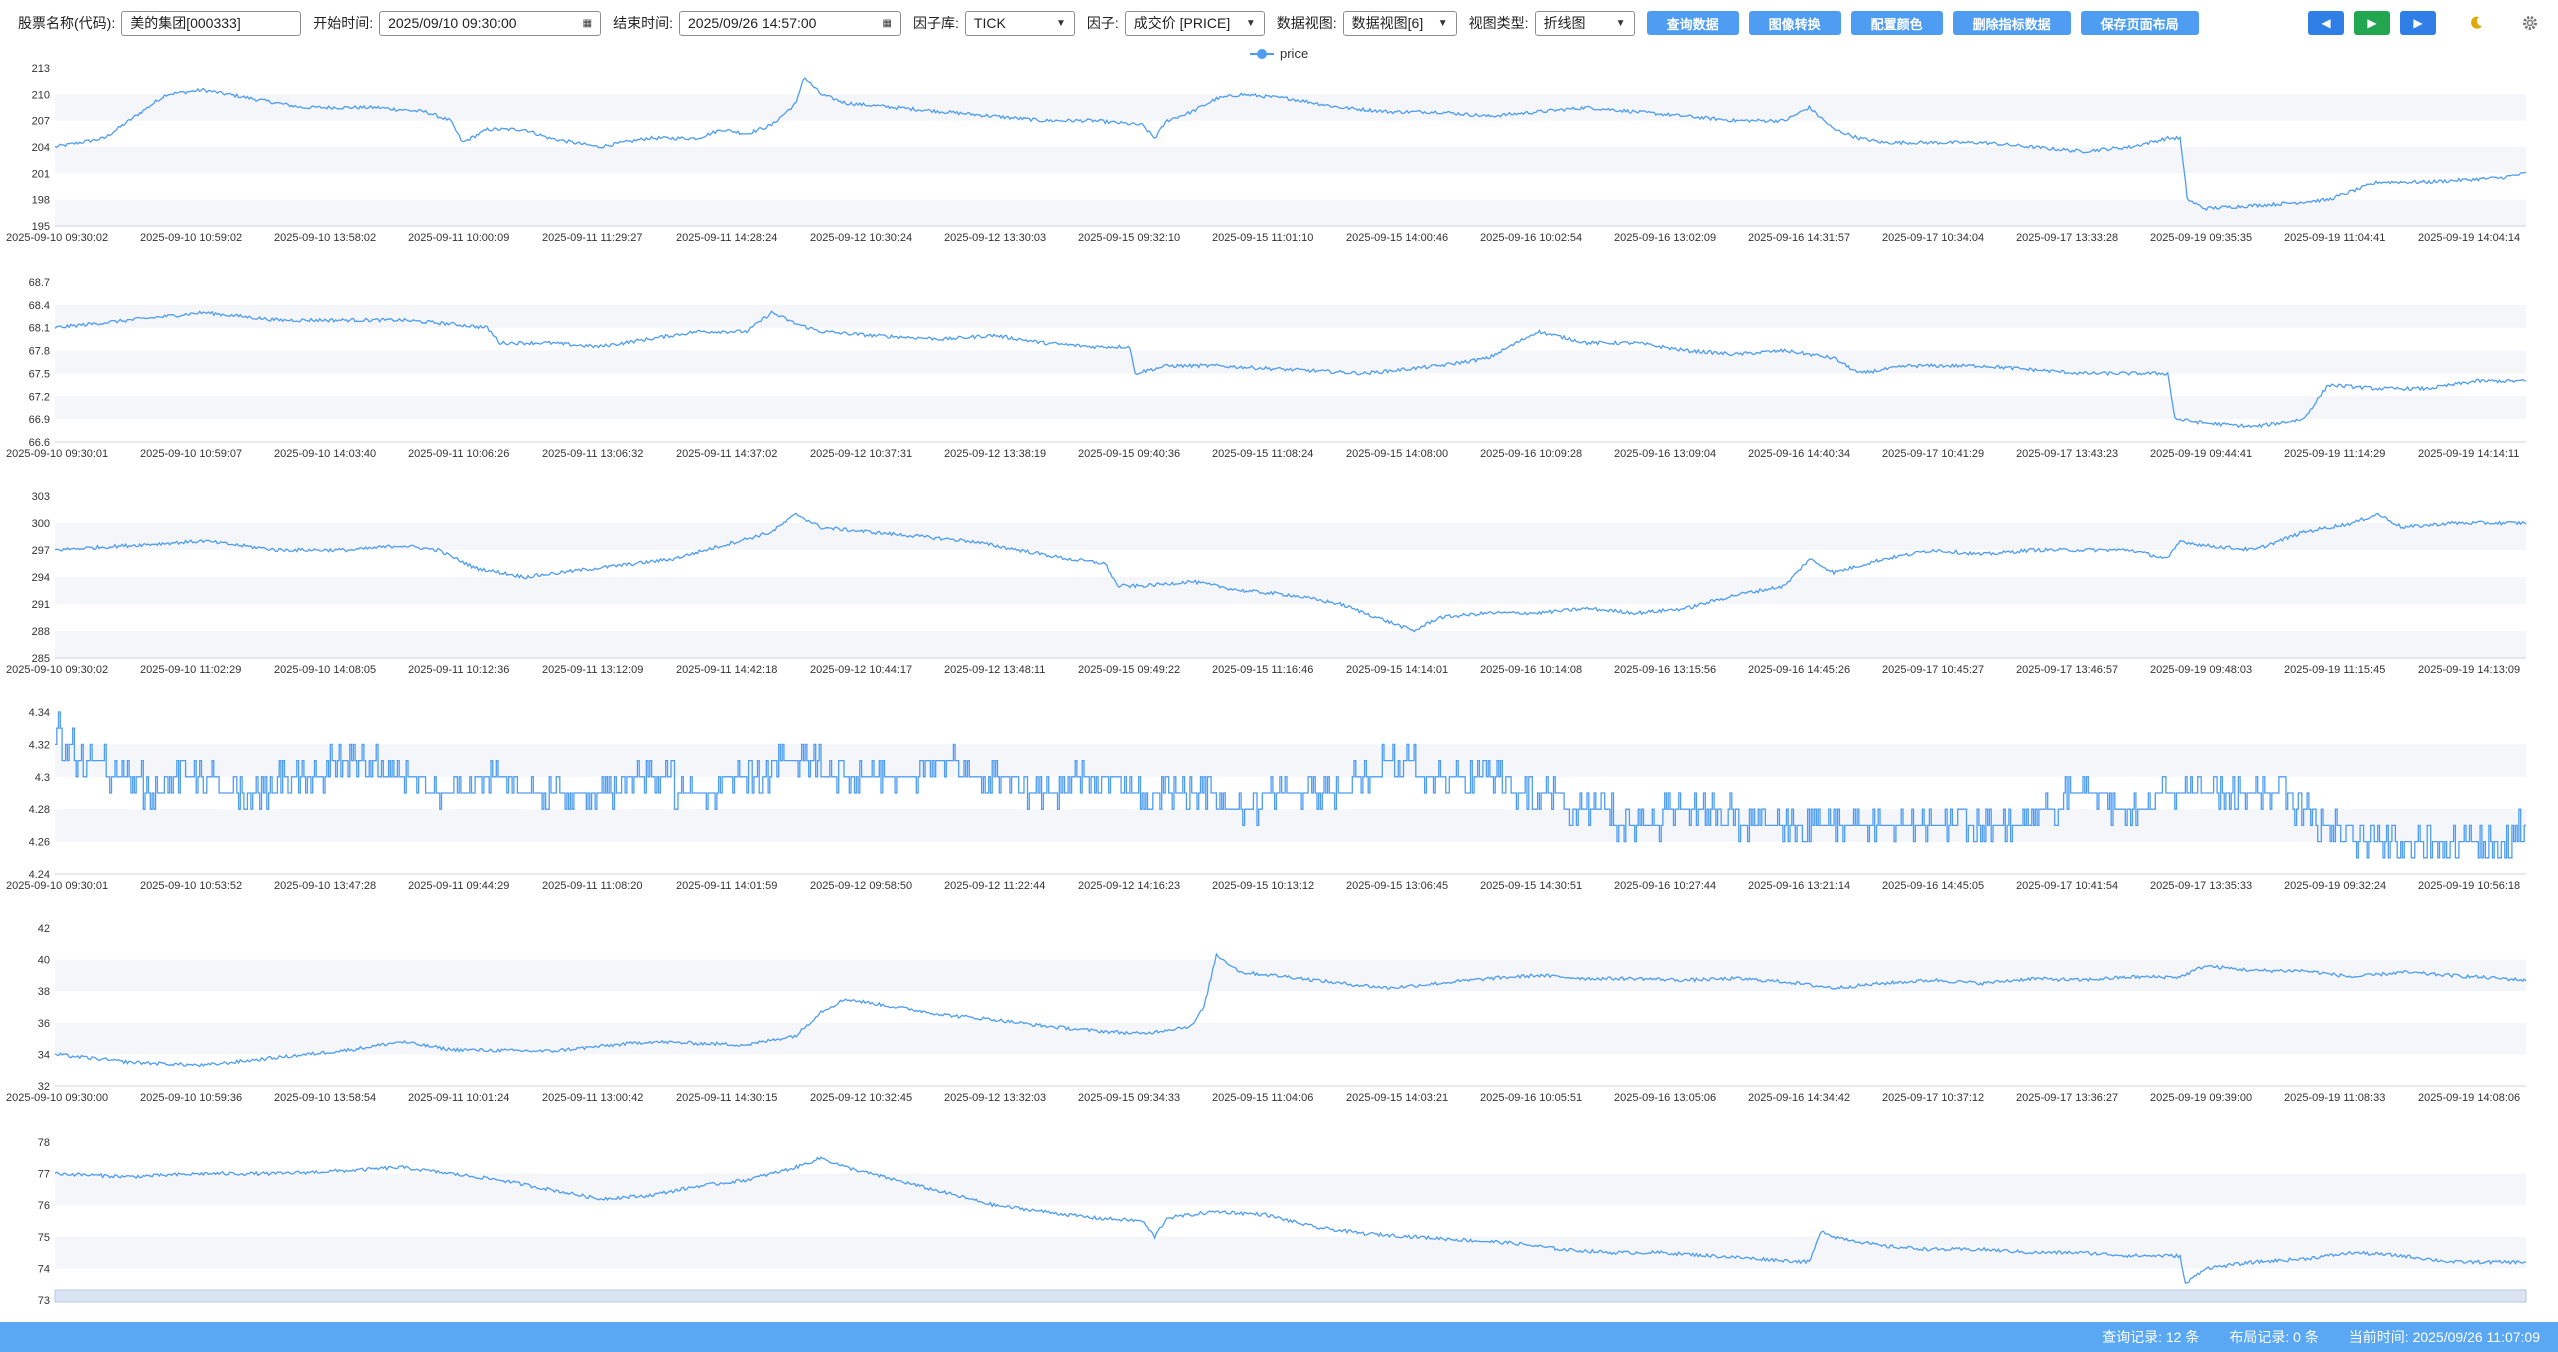 This screenshot has height=1352, width=2558. What do you see at coordinates (861, 454) in the screenshot?
I see `x-tick-label: 2025-09-12 10:37:31` at bounding box center [861, 454].